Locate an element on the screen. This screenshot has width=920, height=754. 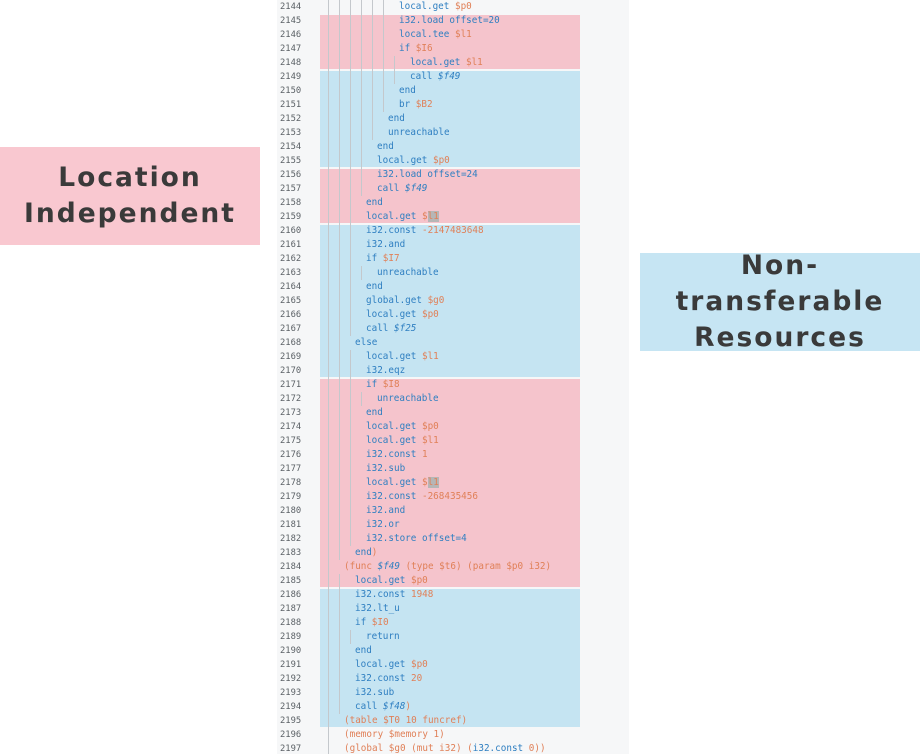
line-number: 2153 is located at coordinates (291, 133).